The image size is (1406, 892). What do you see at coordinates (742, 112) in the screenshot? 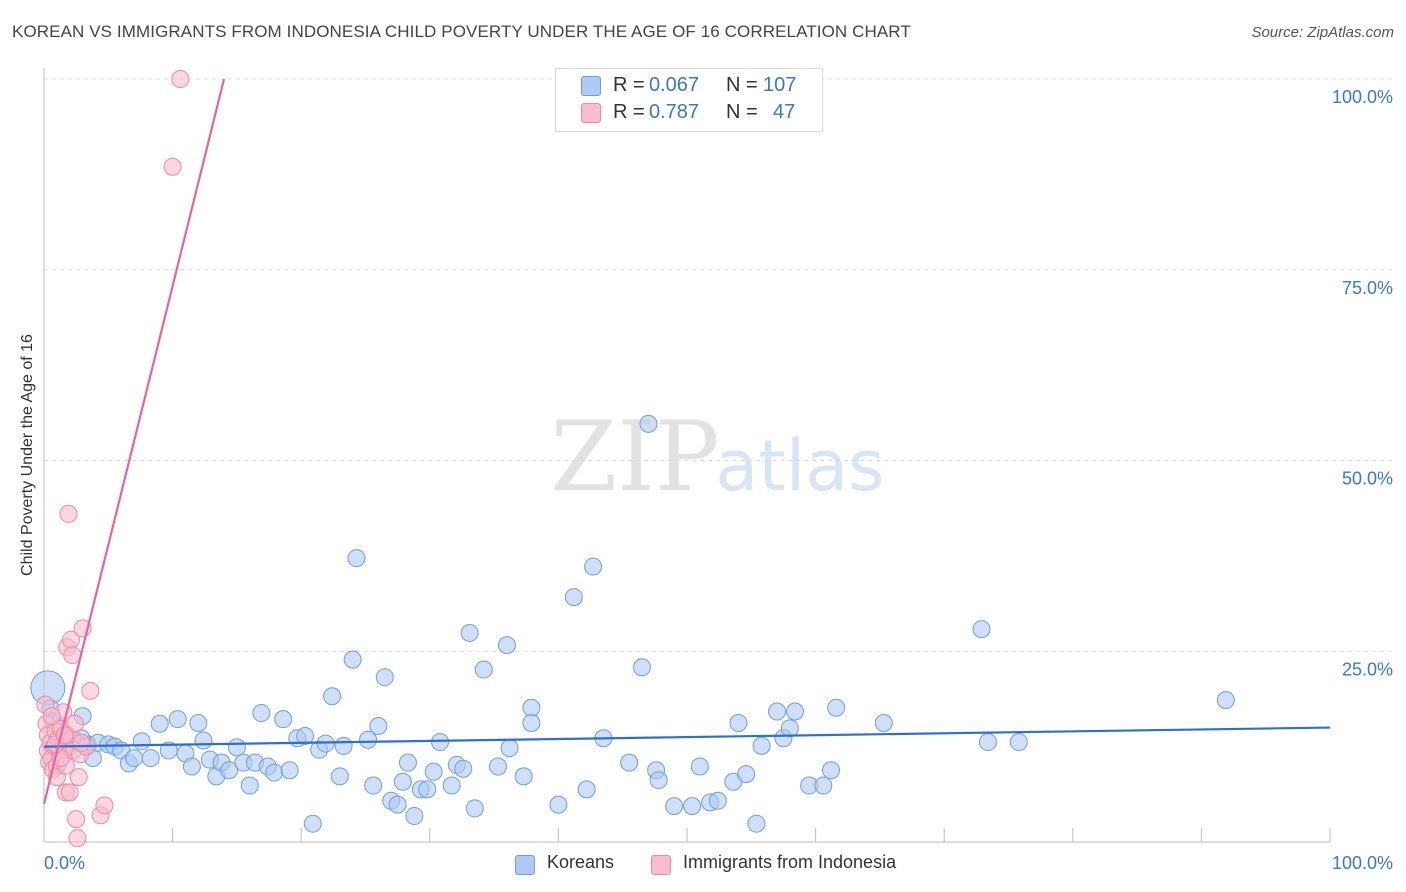
I see `indonesia-n-label: N =` at bounding box center [742, 112].